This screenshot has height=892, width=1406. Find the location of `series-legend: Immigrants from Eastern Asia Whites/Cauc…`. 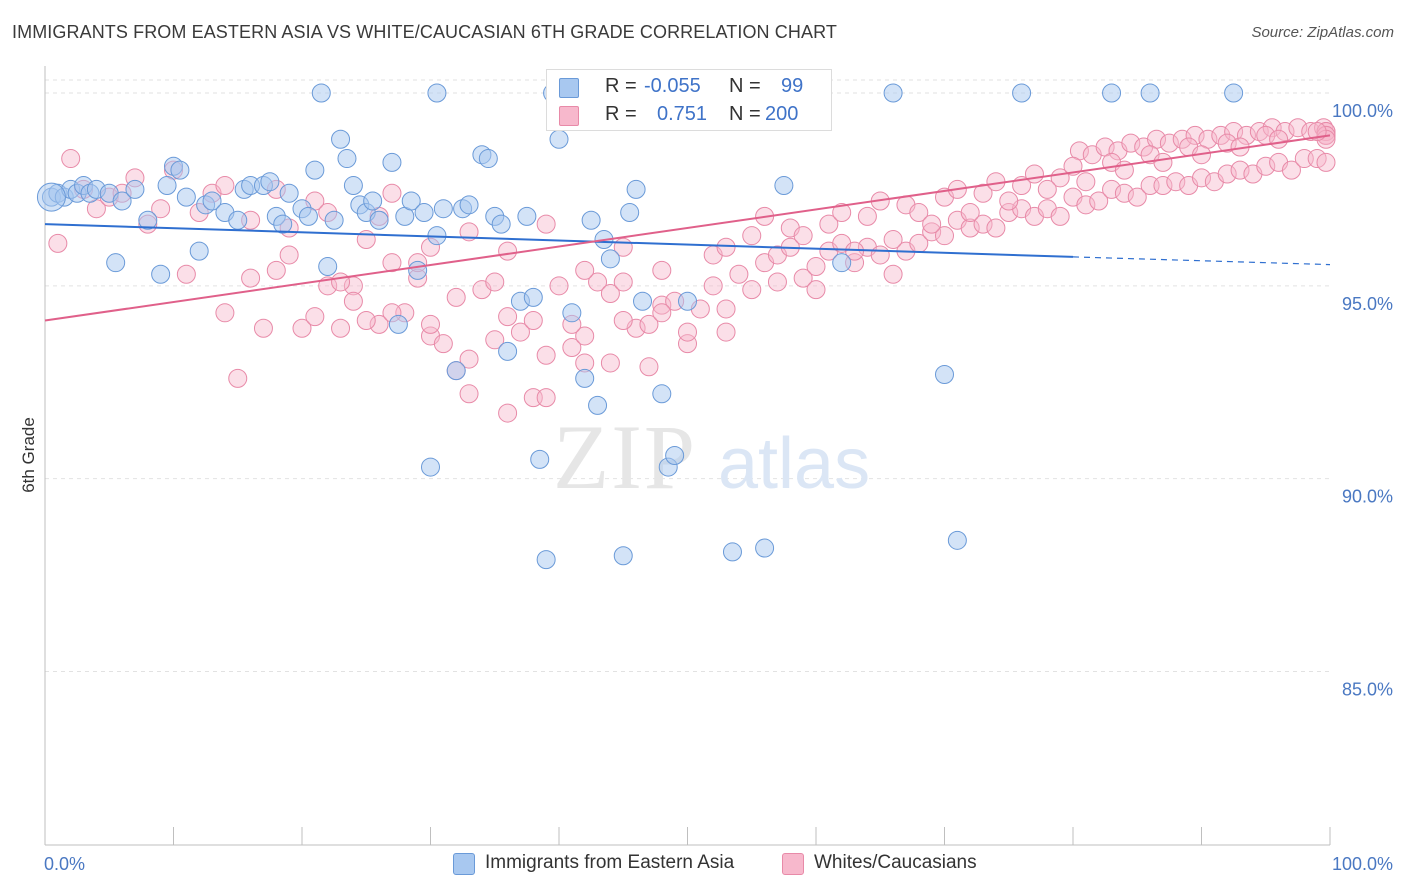

series-legend: Immigrants from Eastern Asia Whites/Cauc… is located at coordinates (703, 865).